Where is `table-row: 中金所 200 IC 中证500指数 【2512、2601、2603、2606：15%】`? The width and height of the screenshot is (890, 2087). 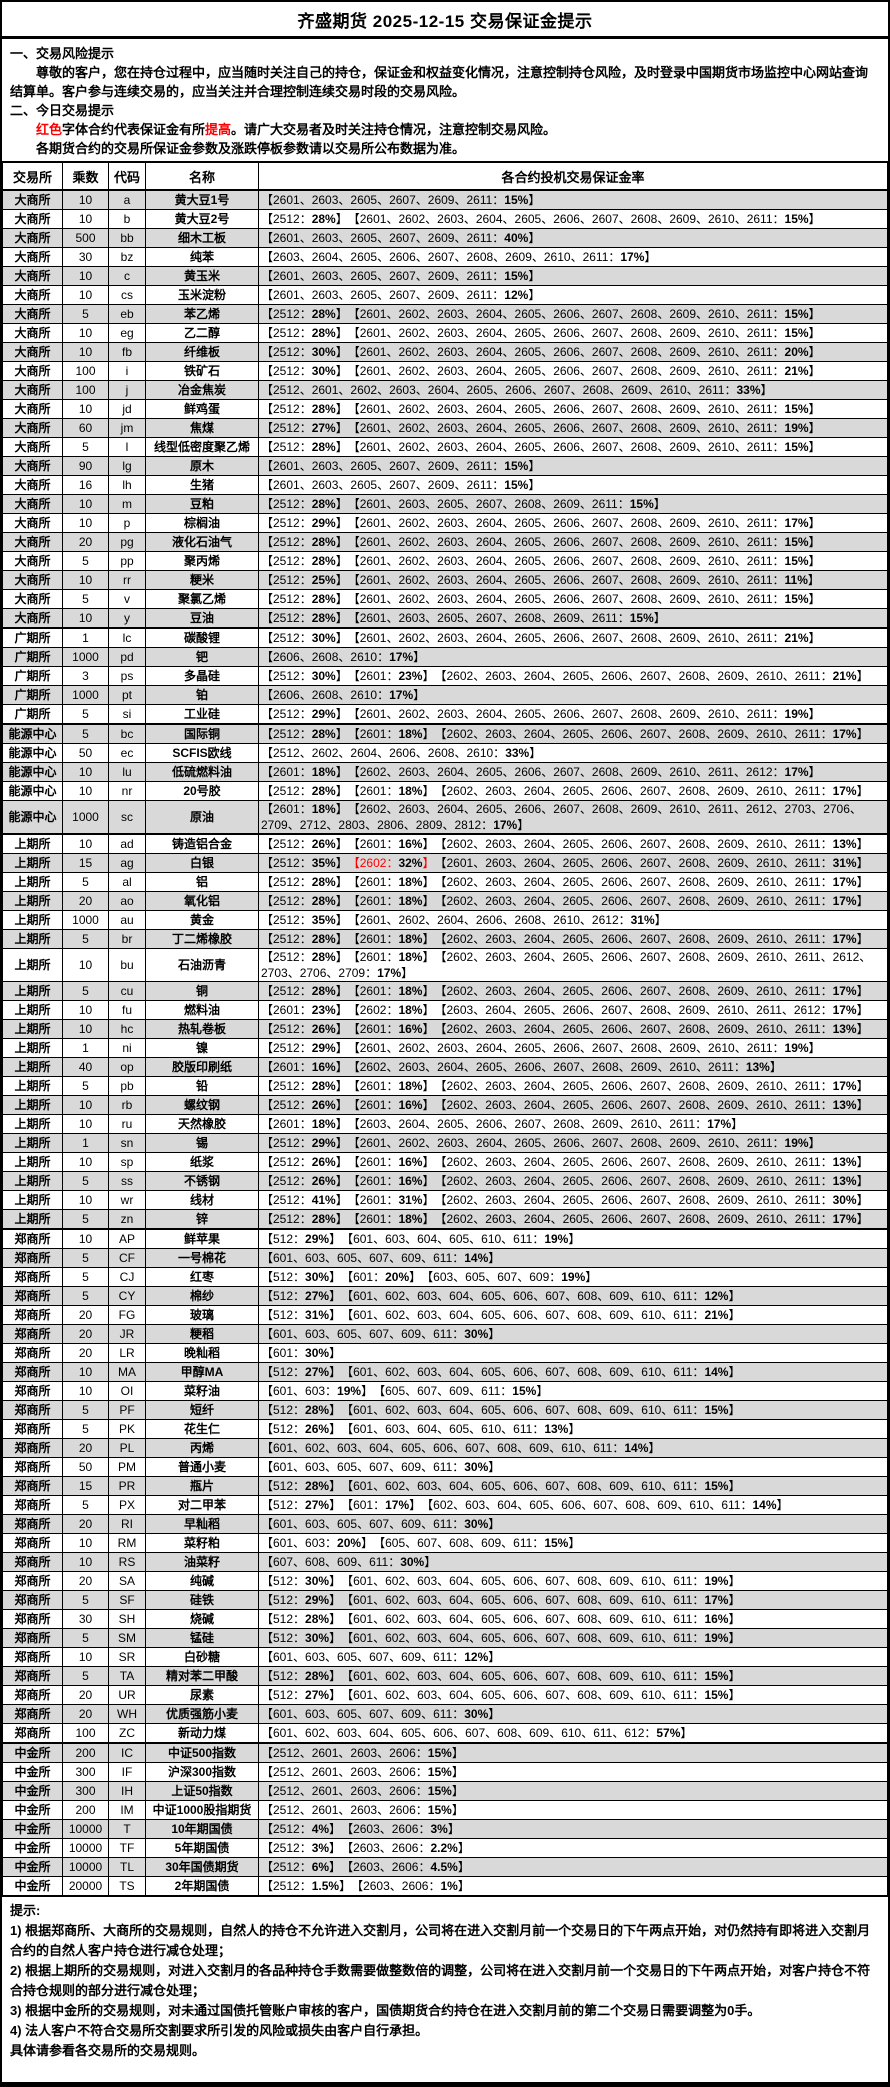
table-row: 中金所 200 IC 中证500指数 【2512、2601、2603、2606：15%】 is located at coordinates (445, 1752).